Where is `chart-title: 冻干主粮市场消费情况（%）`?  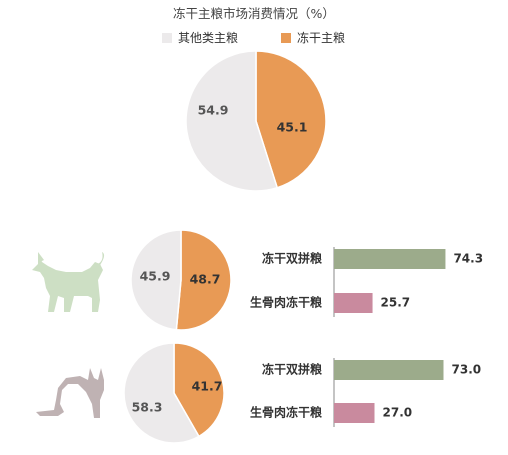
chart-title: 冻干主粮市场消费情况（%） is located at coordinates (254, 13).